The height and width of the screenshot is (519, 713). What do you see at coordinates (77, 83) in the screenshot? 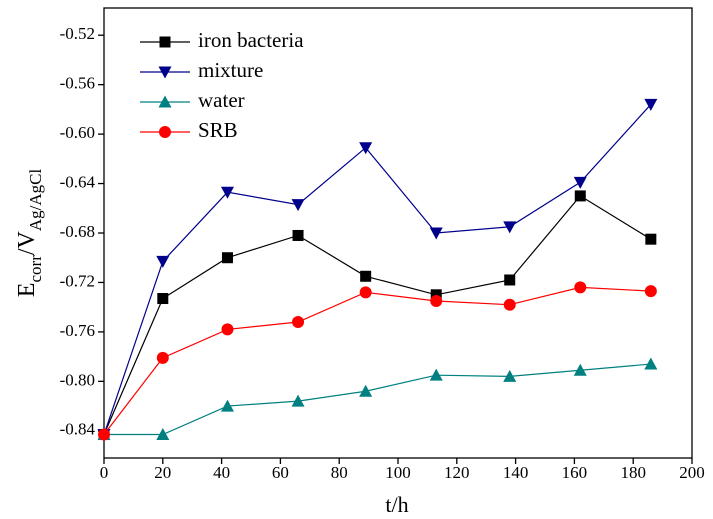
I see `y-tick-label: -0.56` at bounding box center [77, 83].